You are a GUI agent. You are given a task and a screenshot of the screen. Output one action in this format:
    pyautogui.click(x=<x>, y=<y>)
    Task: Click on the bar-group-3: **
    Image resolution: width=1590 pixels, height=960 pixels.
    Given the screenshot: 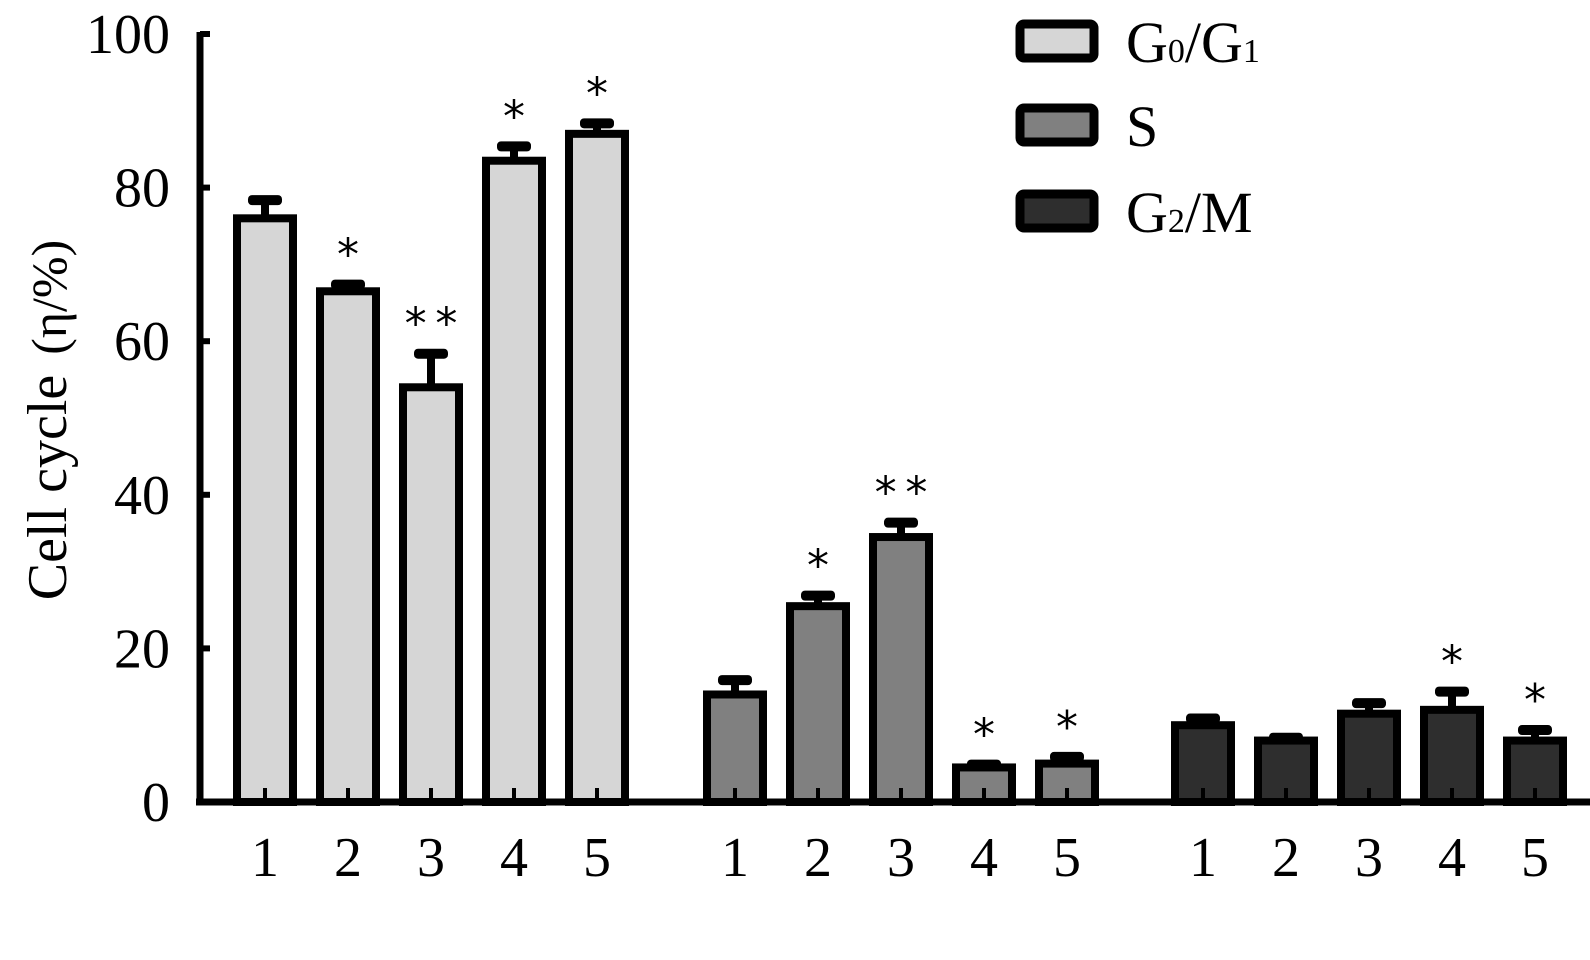 What is the action you would take?
    pyautogui.click(x=1369, y=722)
    